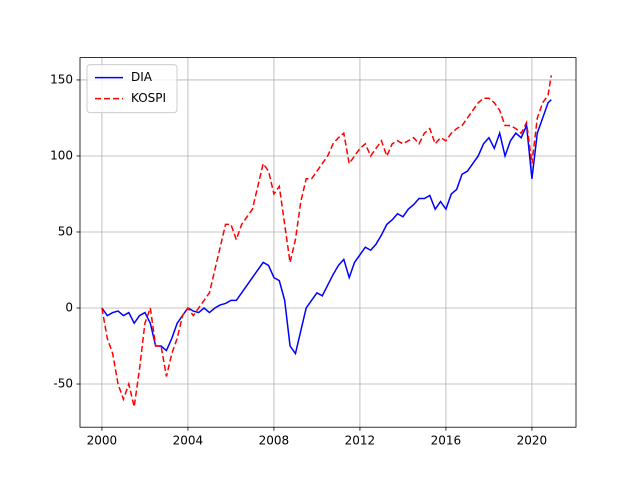  I want to click on legend-label: DIA, so click(142, 77).